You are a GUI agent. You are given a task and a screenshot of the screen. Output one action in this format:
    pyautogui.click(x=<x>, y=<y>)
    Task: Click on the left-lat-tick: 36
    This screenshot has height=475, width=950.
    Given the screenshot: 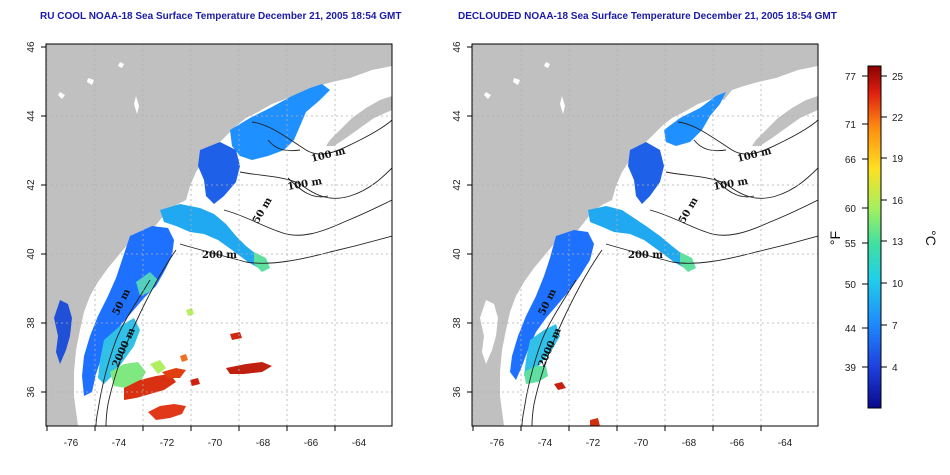 What is the action you would take?
    pyautogui.click(x=31, y=392)
    